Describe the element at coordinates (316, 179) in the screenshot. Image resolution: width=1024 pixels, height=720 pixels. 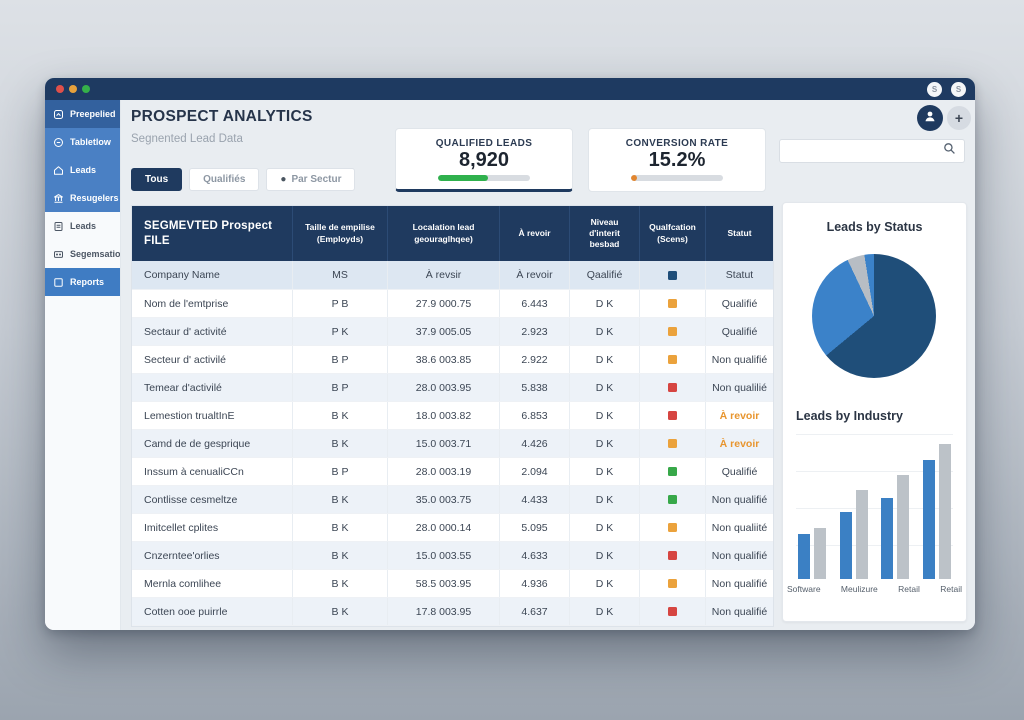
I see `filter-label: Par Sectur` at that location.